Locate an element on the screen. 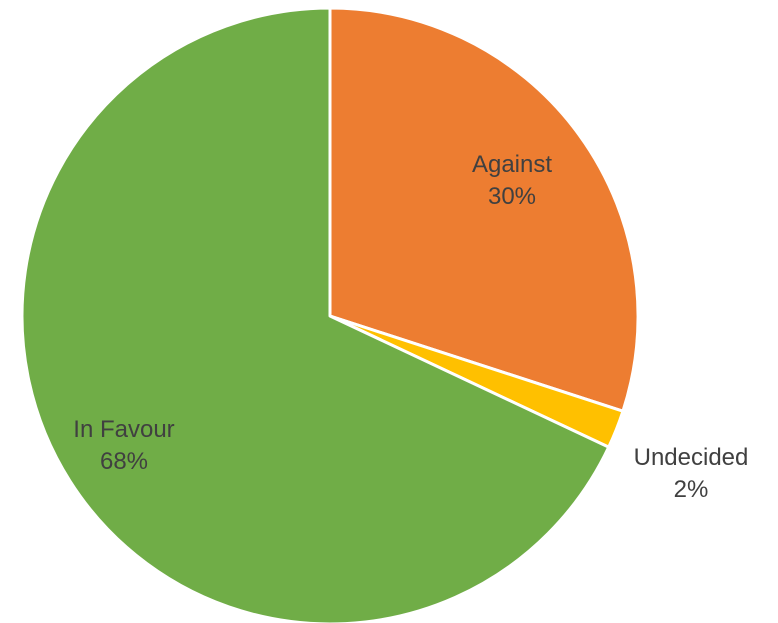  slice-label-in-favour: In Favour is located at coordinates (123, 429).